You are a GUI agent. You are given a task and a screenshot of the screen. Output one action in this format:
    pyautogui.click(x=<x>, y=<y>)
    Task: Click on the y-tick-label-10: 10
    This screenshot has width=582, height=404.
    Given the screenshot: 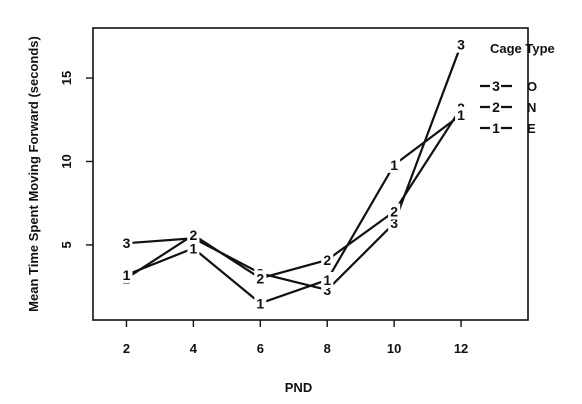 What is the action you would take?
    pyautogui.click(x=66, y=161)
    